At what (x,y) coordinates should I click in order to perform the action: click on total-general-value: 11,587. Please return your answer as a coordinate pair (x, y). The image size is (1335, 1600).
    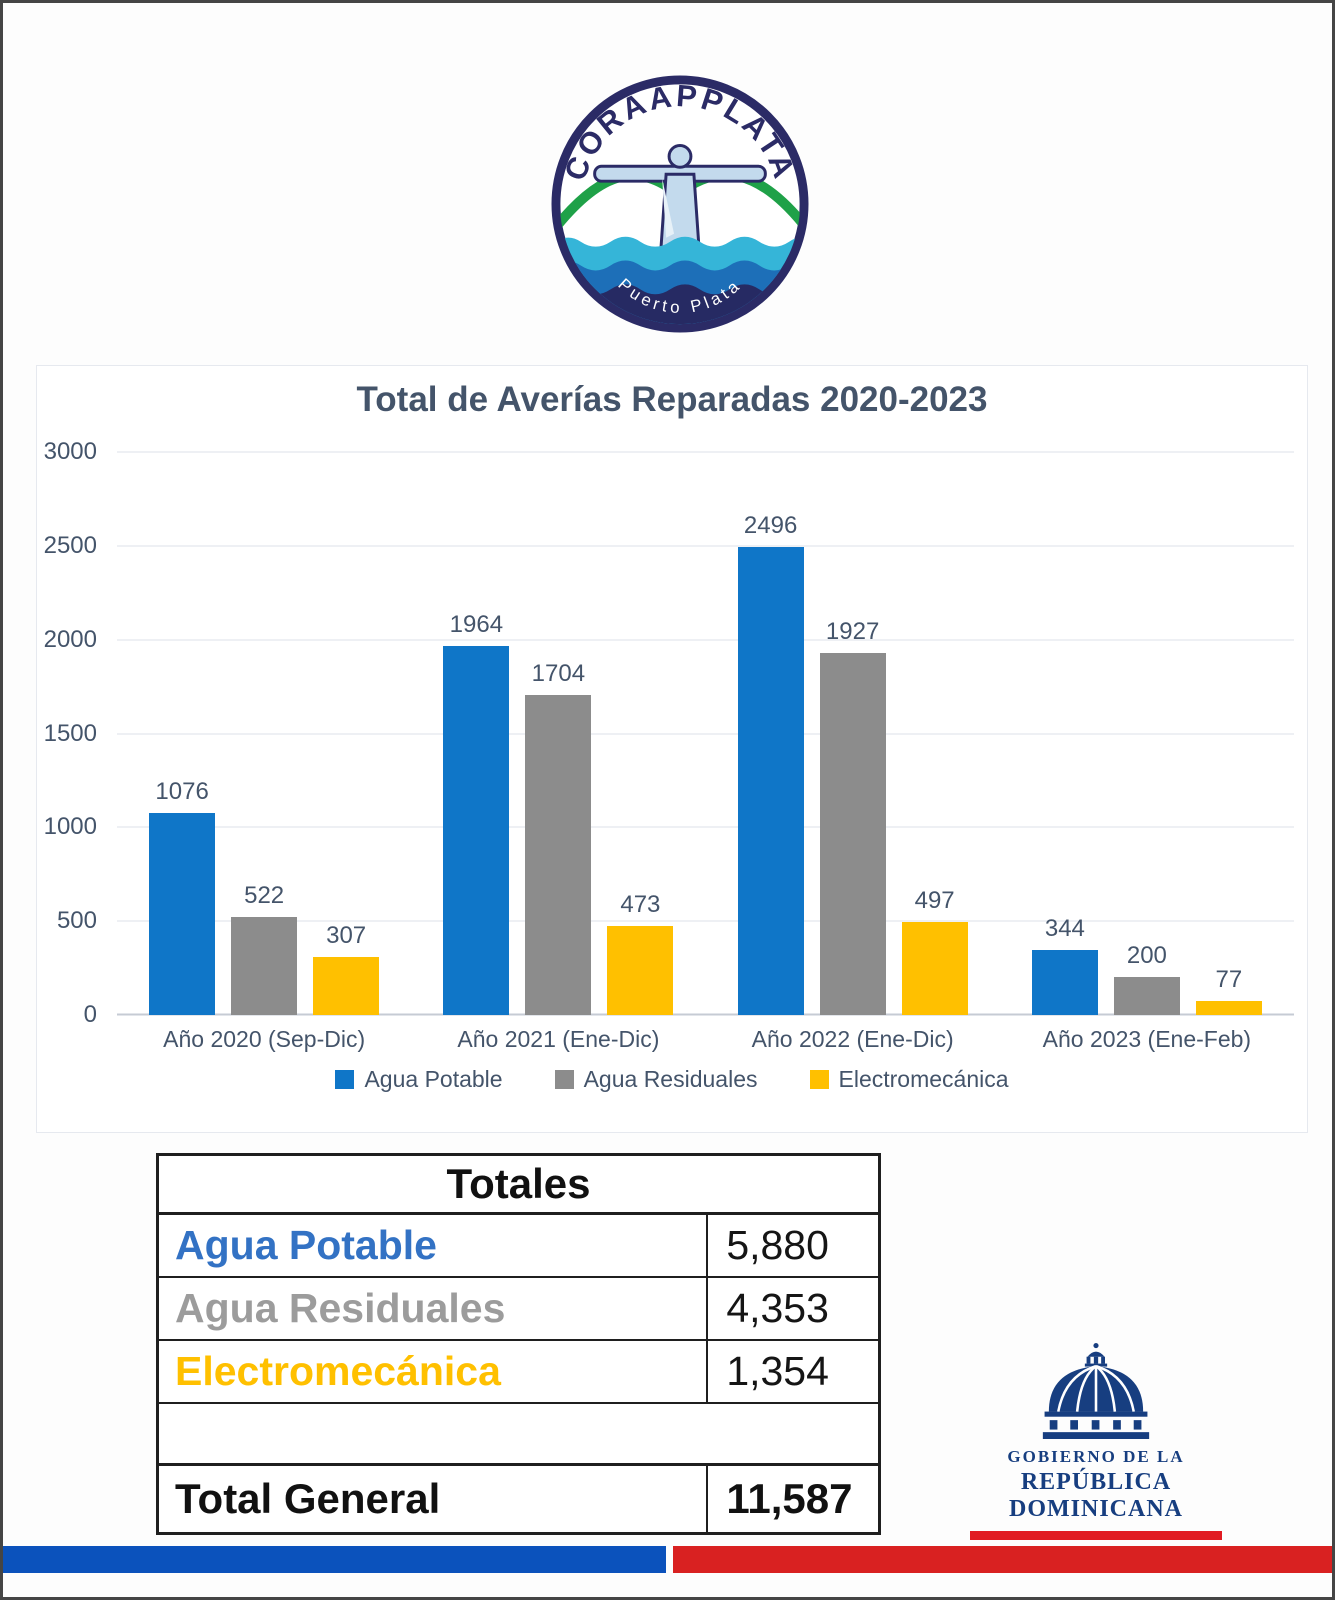
    Looking at the image, I should click on (789, 1498).